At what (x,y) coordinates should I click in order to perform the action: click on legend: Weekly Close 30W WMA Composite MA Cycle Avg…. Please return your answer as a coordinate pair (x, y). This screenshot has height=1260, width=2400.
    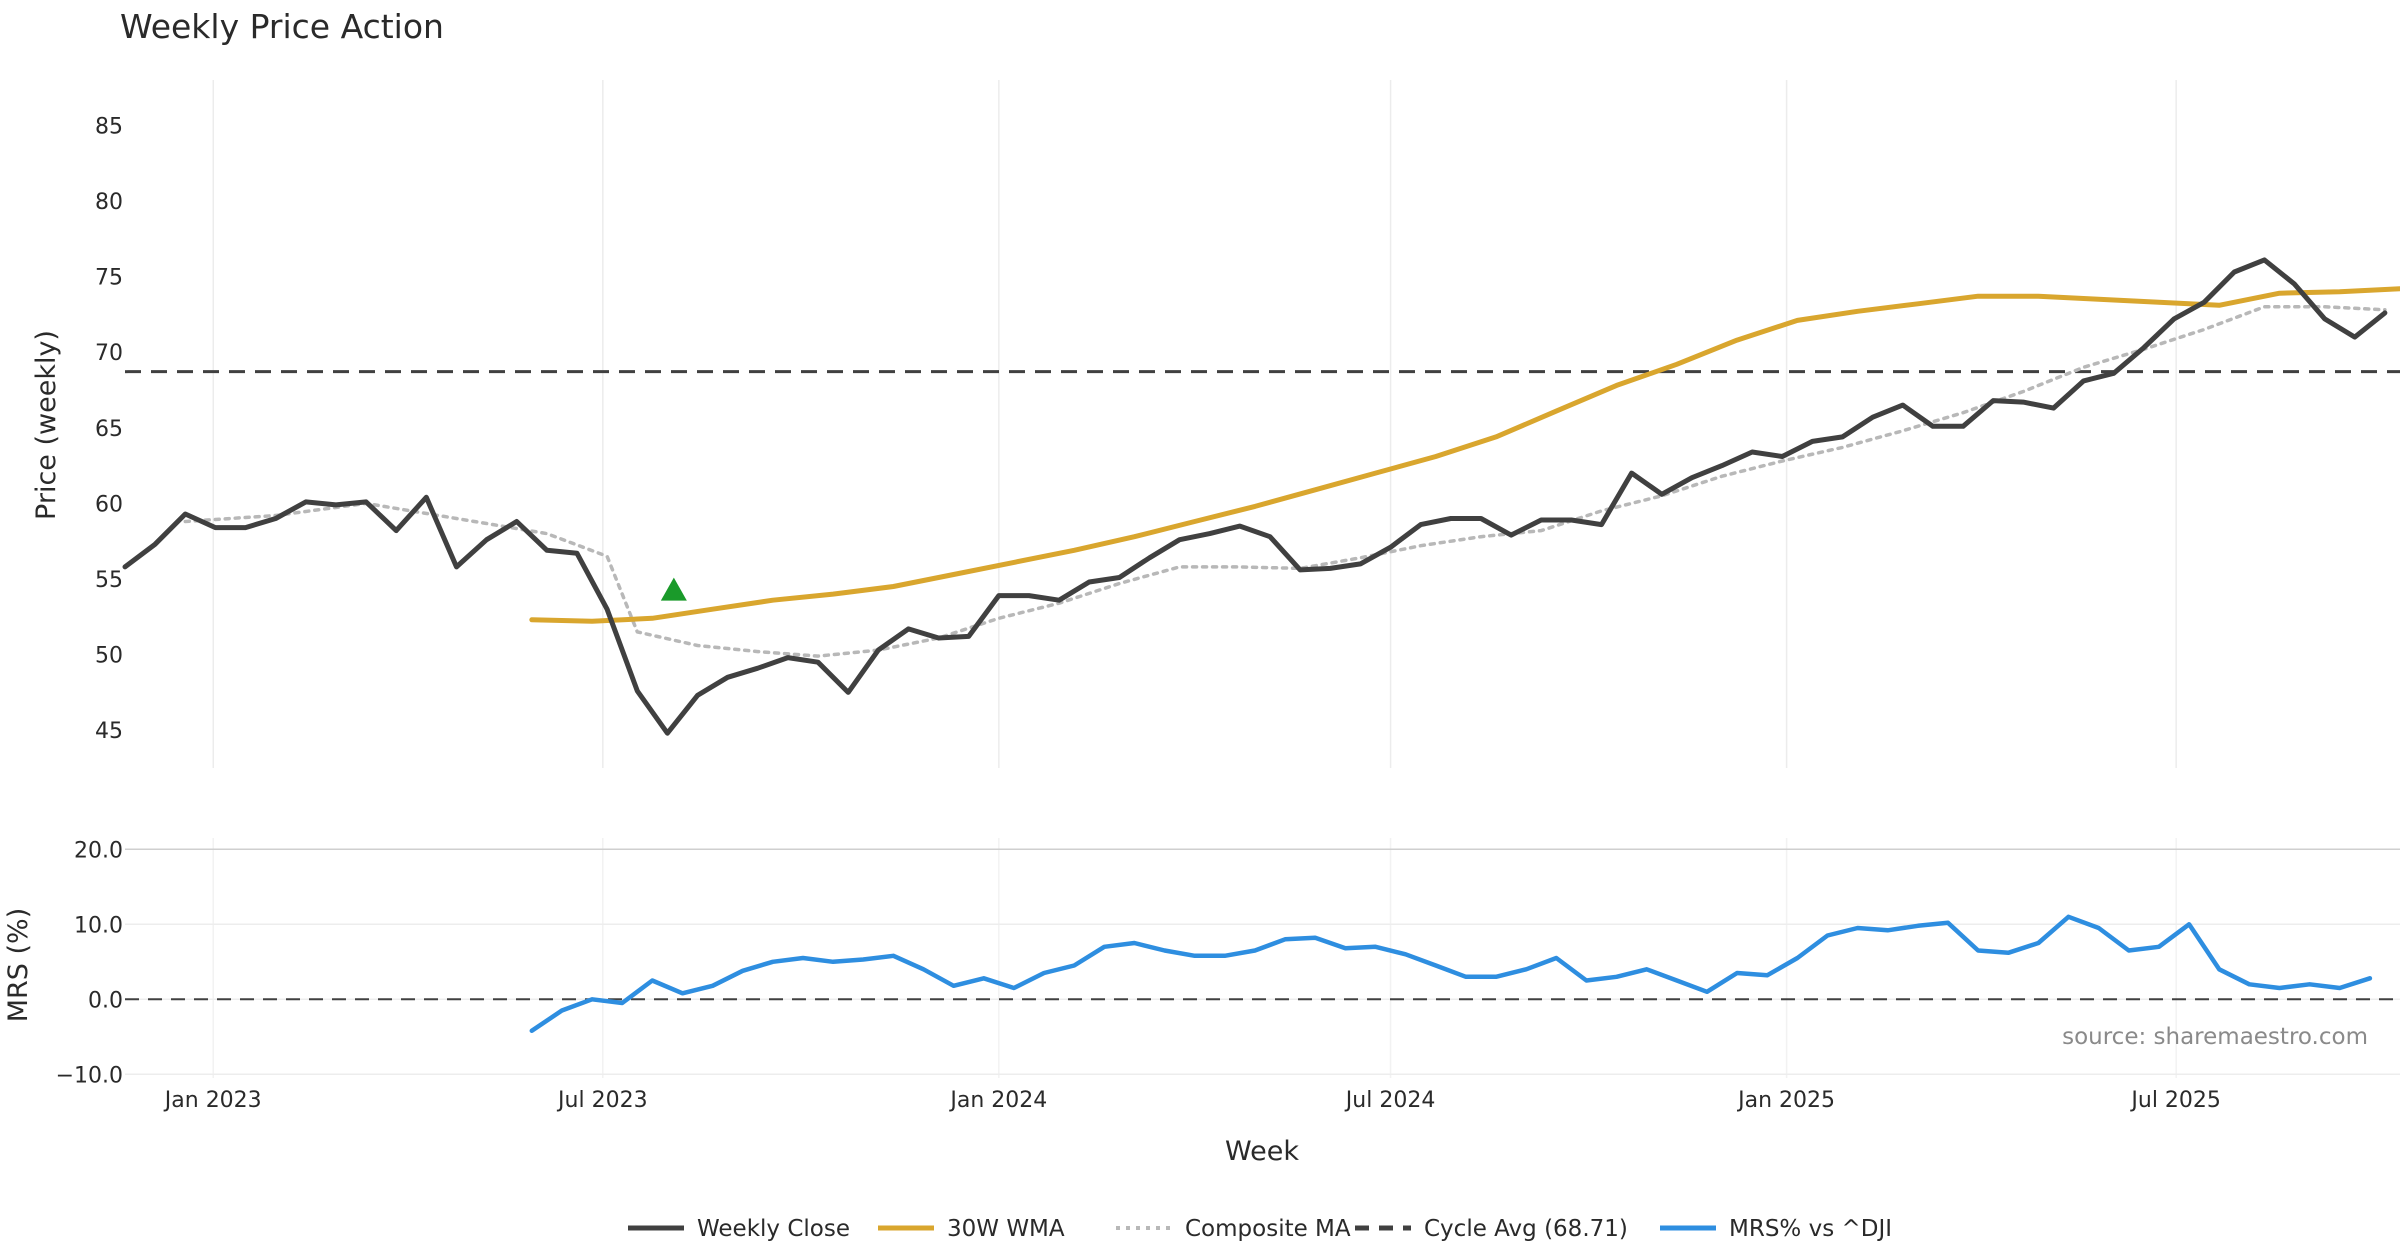
    Looking at the image, I should click on (1260, 1229).